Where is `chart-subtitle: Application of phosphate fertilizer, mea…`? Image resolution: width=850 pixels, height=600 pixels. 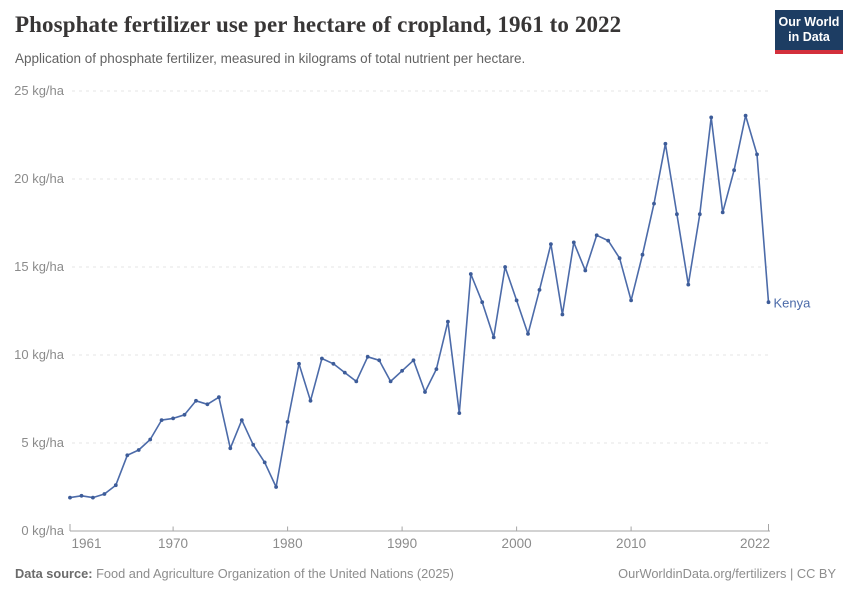 chart-subtitle: Application of phosphate fertilizer, mea… is located at coordinates (270, 58).